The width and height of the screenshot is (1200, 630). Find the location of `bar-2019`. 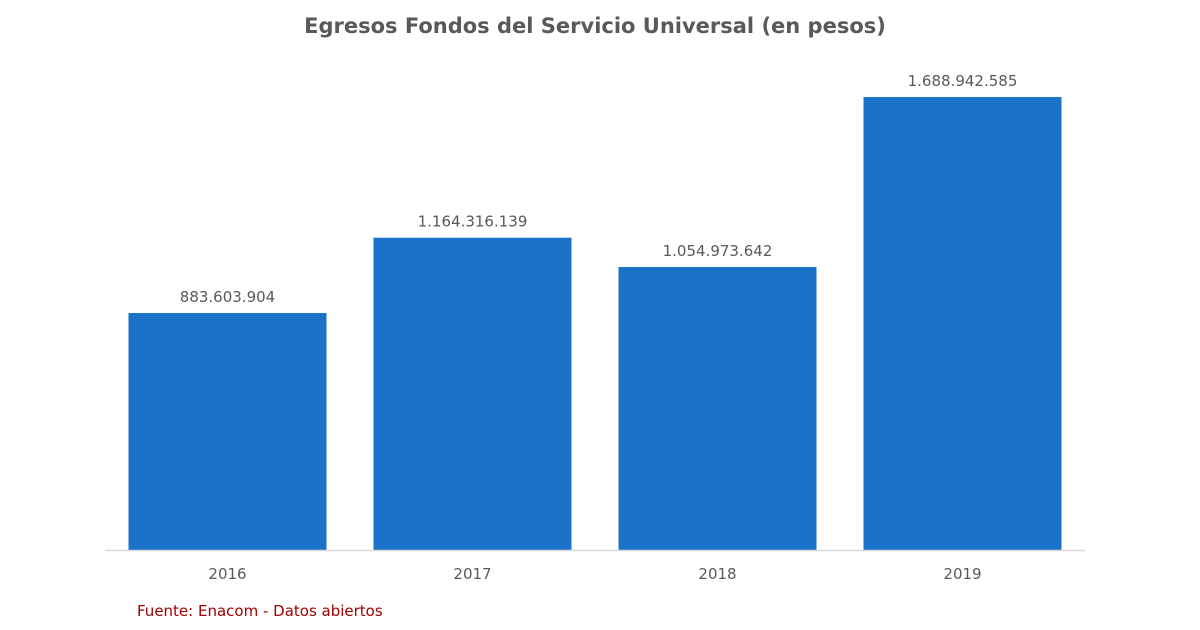

bar-2019 is located at coordinates (962, 323).